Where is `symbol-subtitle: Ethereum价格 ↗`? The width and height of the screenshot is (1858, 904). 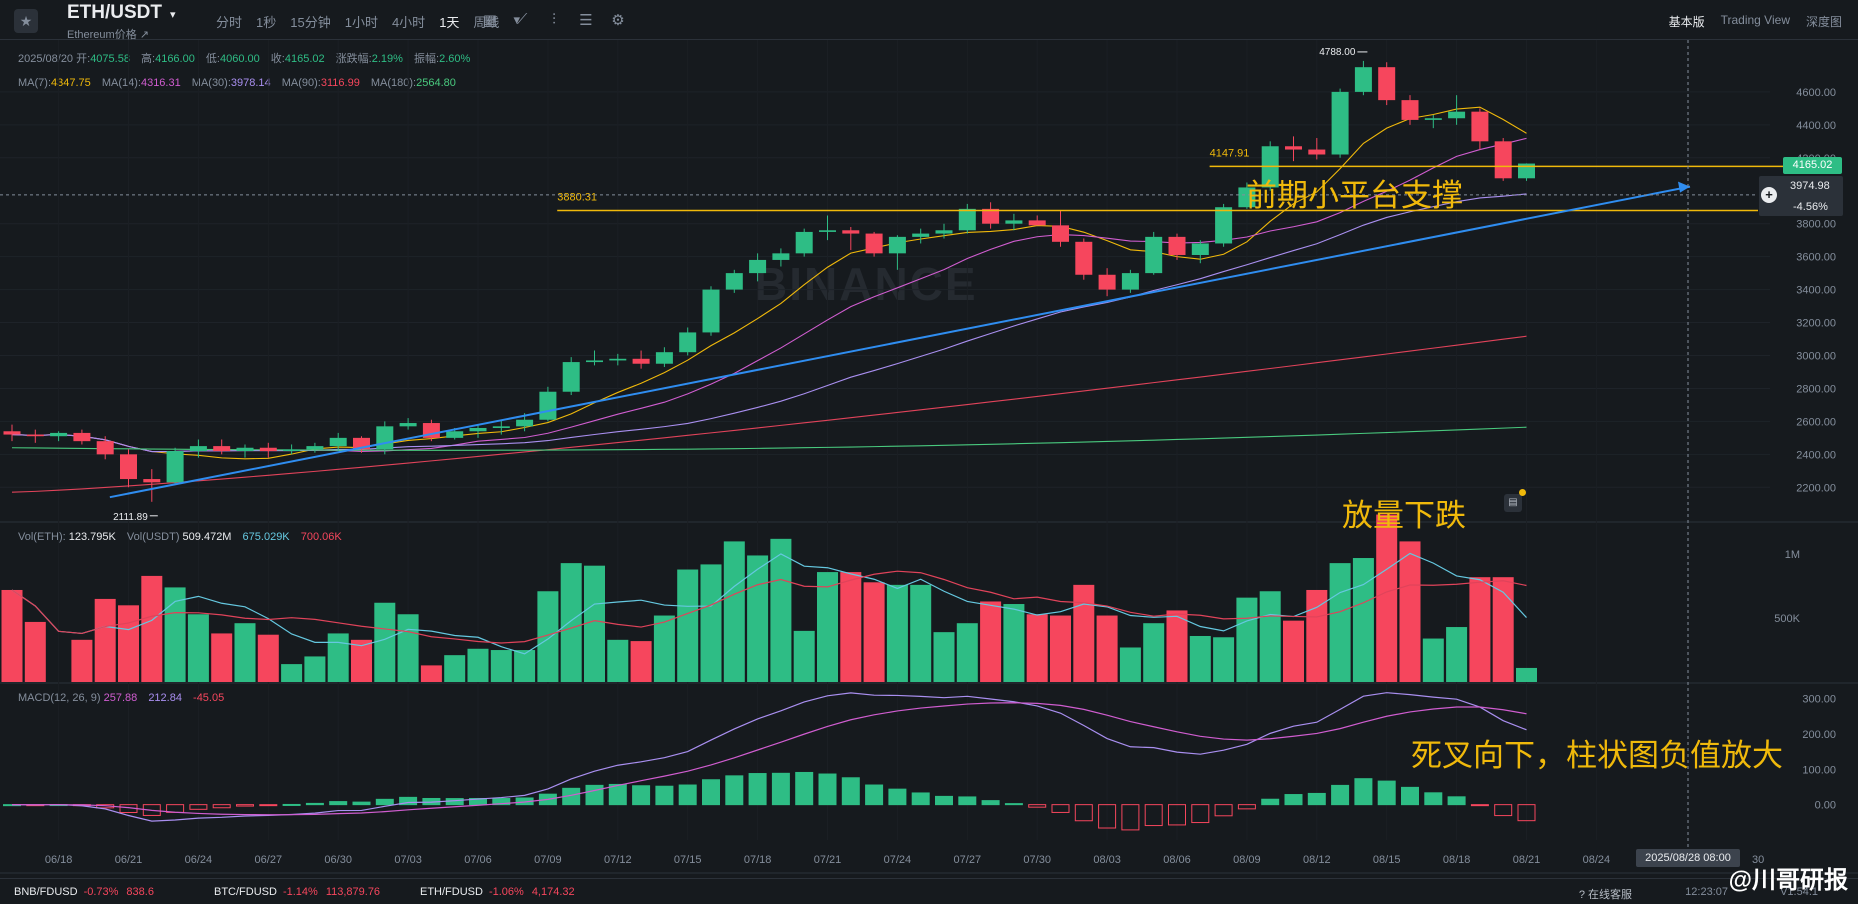 symbol-subtitle: Ethereum价格 ↗ is located at coordinates (108, 35).